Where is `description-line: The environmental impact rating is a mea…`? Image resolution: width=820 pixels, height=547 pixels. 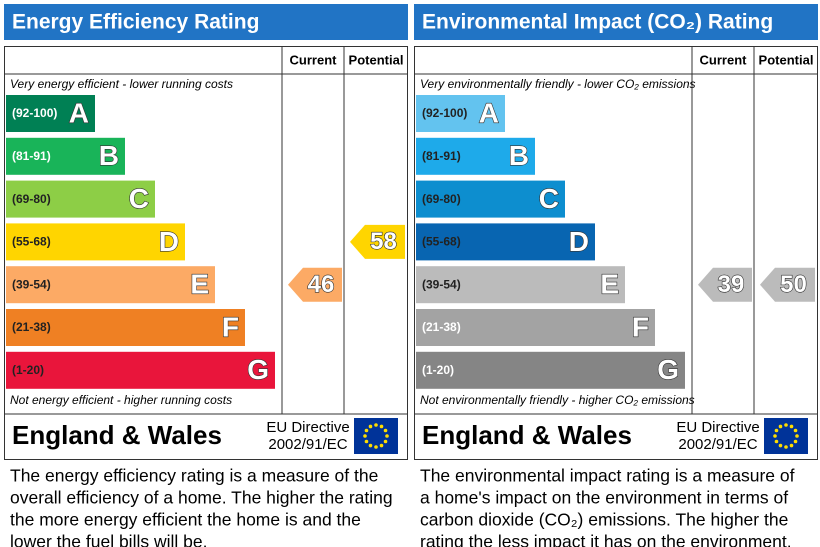
description-line: The environmental impact rating is a mea… is located at coordinates (607, 476).